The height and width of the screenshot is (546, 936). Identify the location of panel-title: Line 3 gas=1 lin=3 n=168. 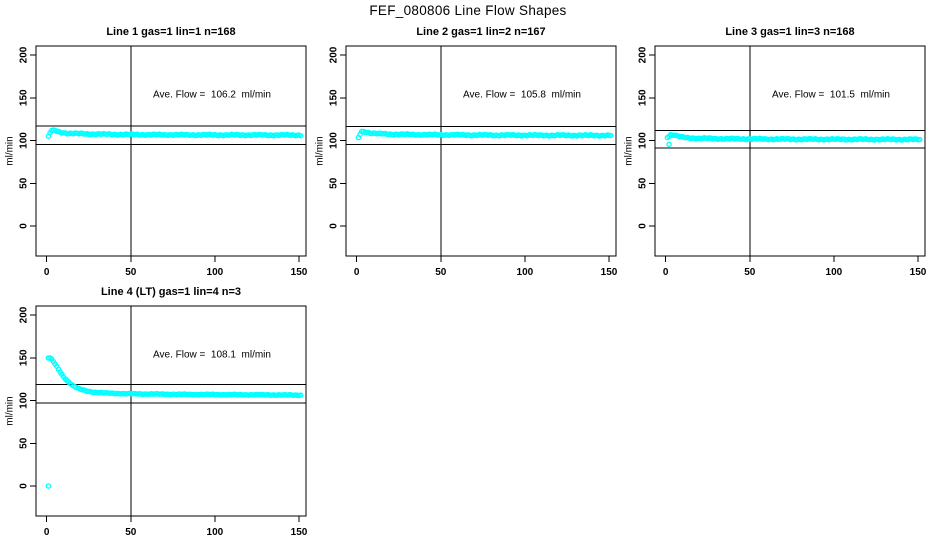
(790, 32).